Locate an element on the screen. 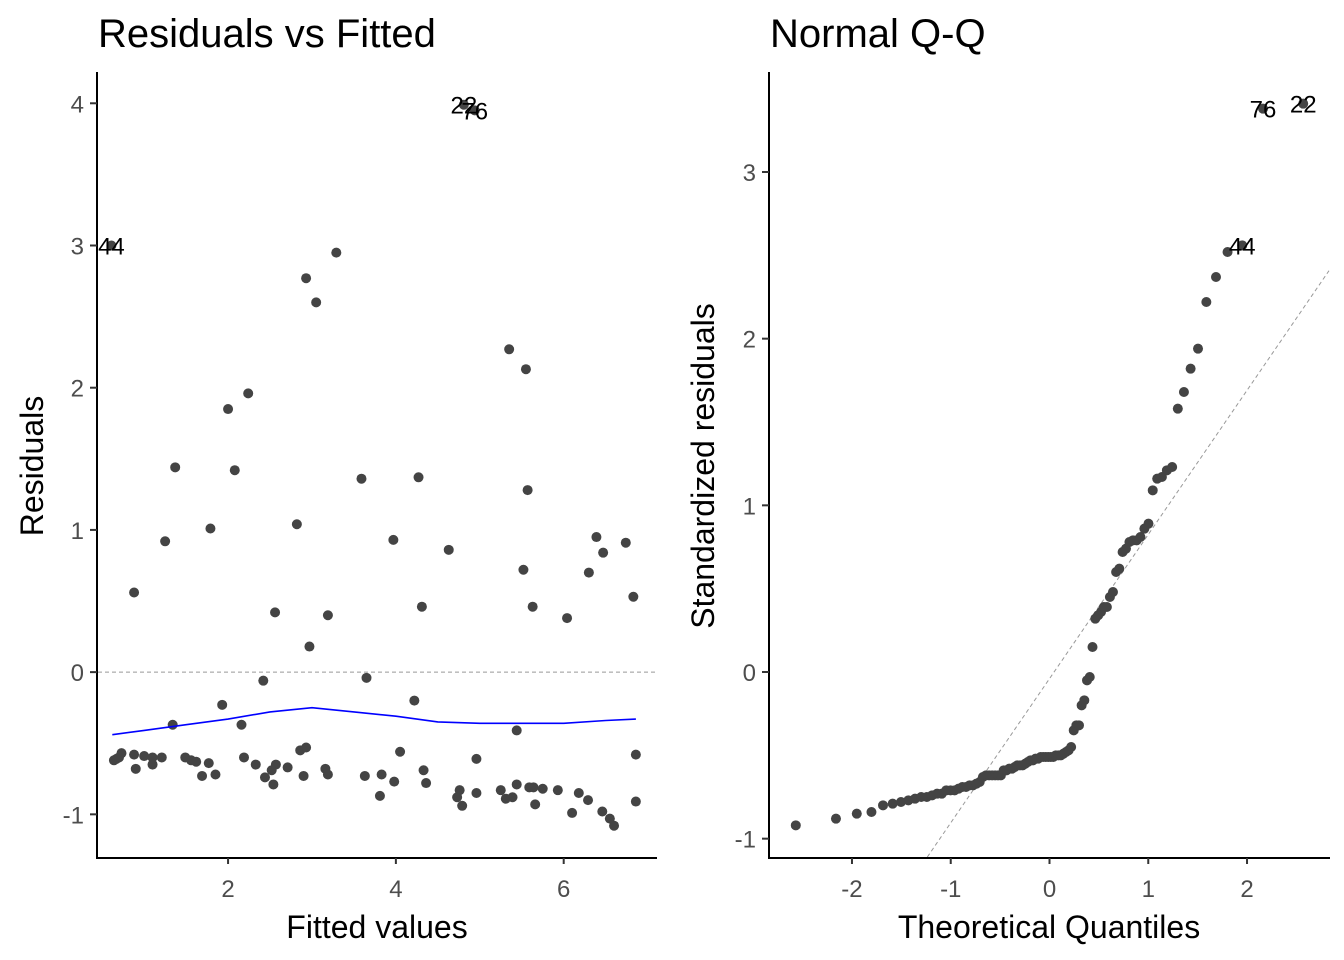 This screenshot has height=960, width=1344. x-tick-label: 1 is located at coordinates (1148, 889).